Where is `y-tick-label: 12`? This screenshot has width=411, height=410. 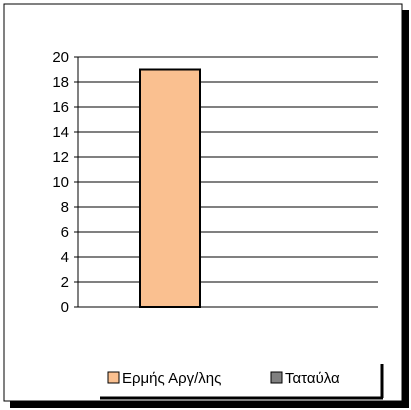
y-tick-label: 12 is located at coordinates (60, 157).